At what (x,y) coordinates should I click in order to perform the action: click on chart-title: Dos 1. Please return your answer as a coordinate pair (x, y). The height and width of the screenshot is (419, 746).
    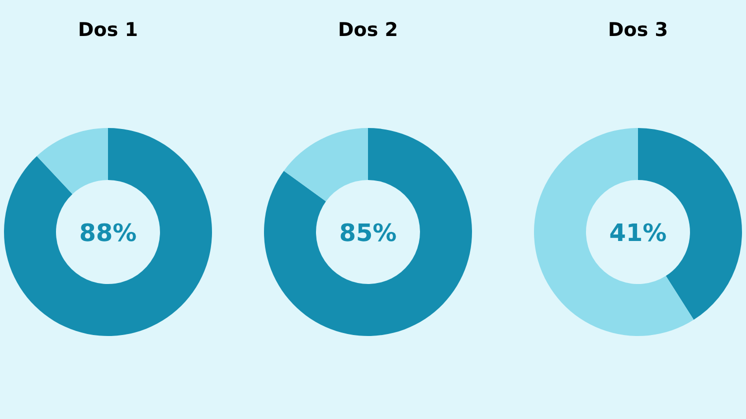
    Looking at the image, I should click on (108, 30).